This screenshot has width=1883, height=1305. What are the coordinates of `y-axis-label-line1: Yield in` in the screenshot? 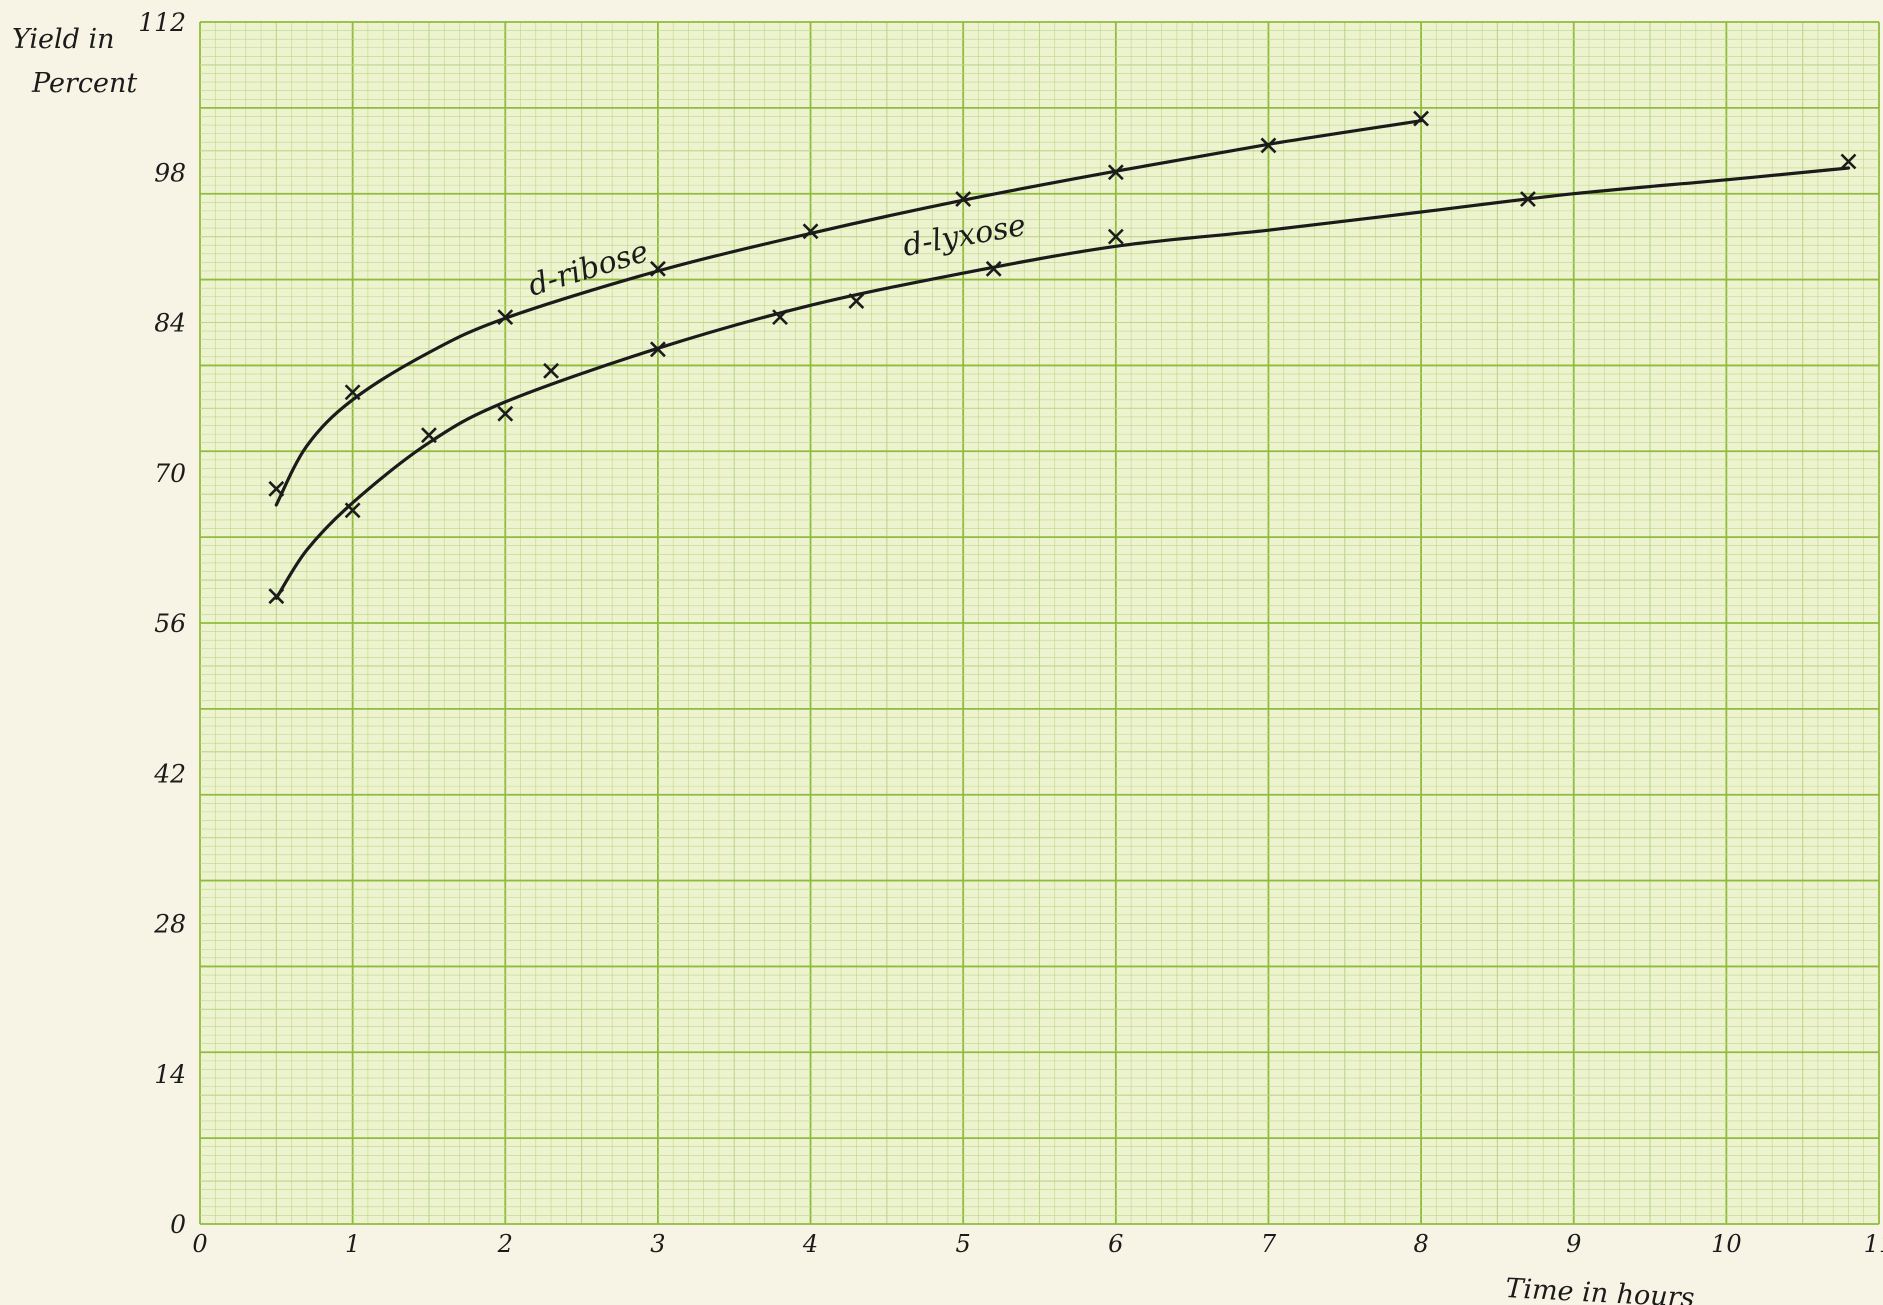 It's located at (63, 39).